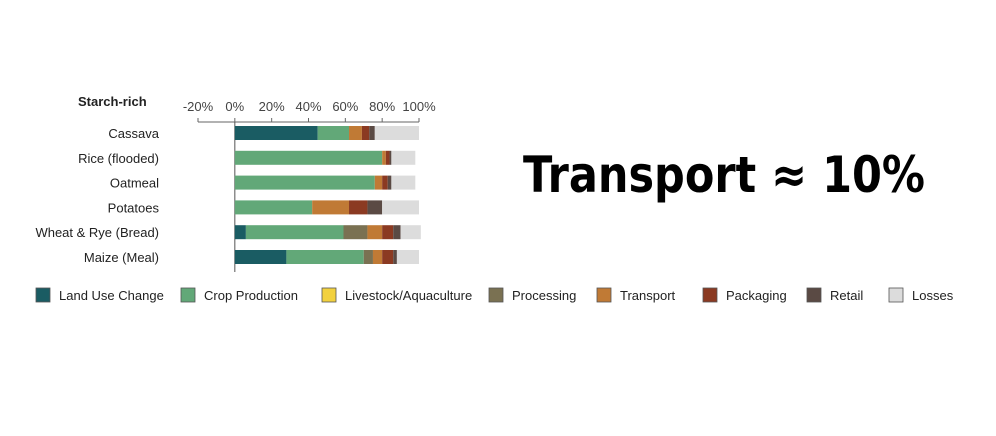 The width and height of the screenshot is (996, 436). Describe the element at coordinates (198, 106) in the screenshot. I see `x-tick-label: -20%` at that location.